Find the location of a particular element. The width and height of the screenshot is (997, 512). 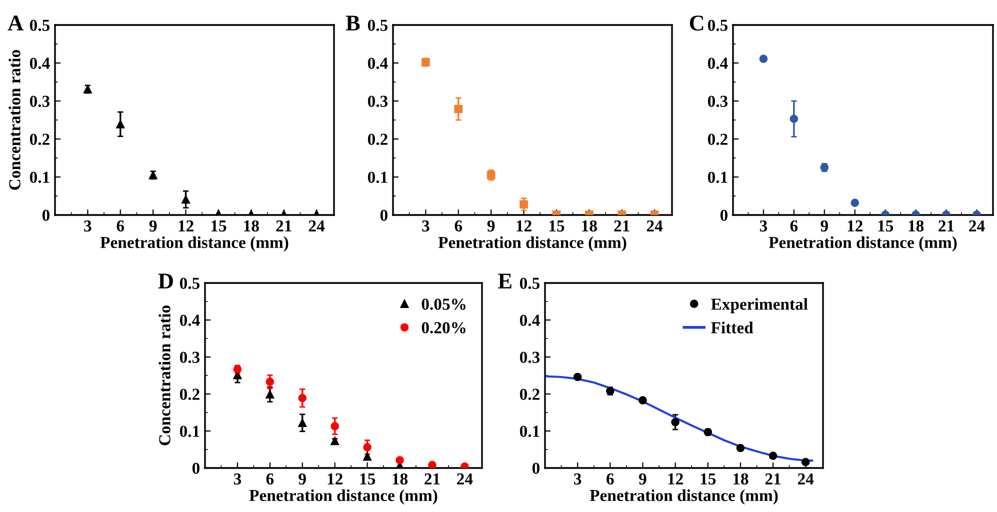

chart-title: C is located at coordinates (697, 23).